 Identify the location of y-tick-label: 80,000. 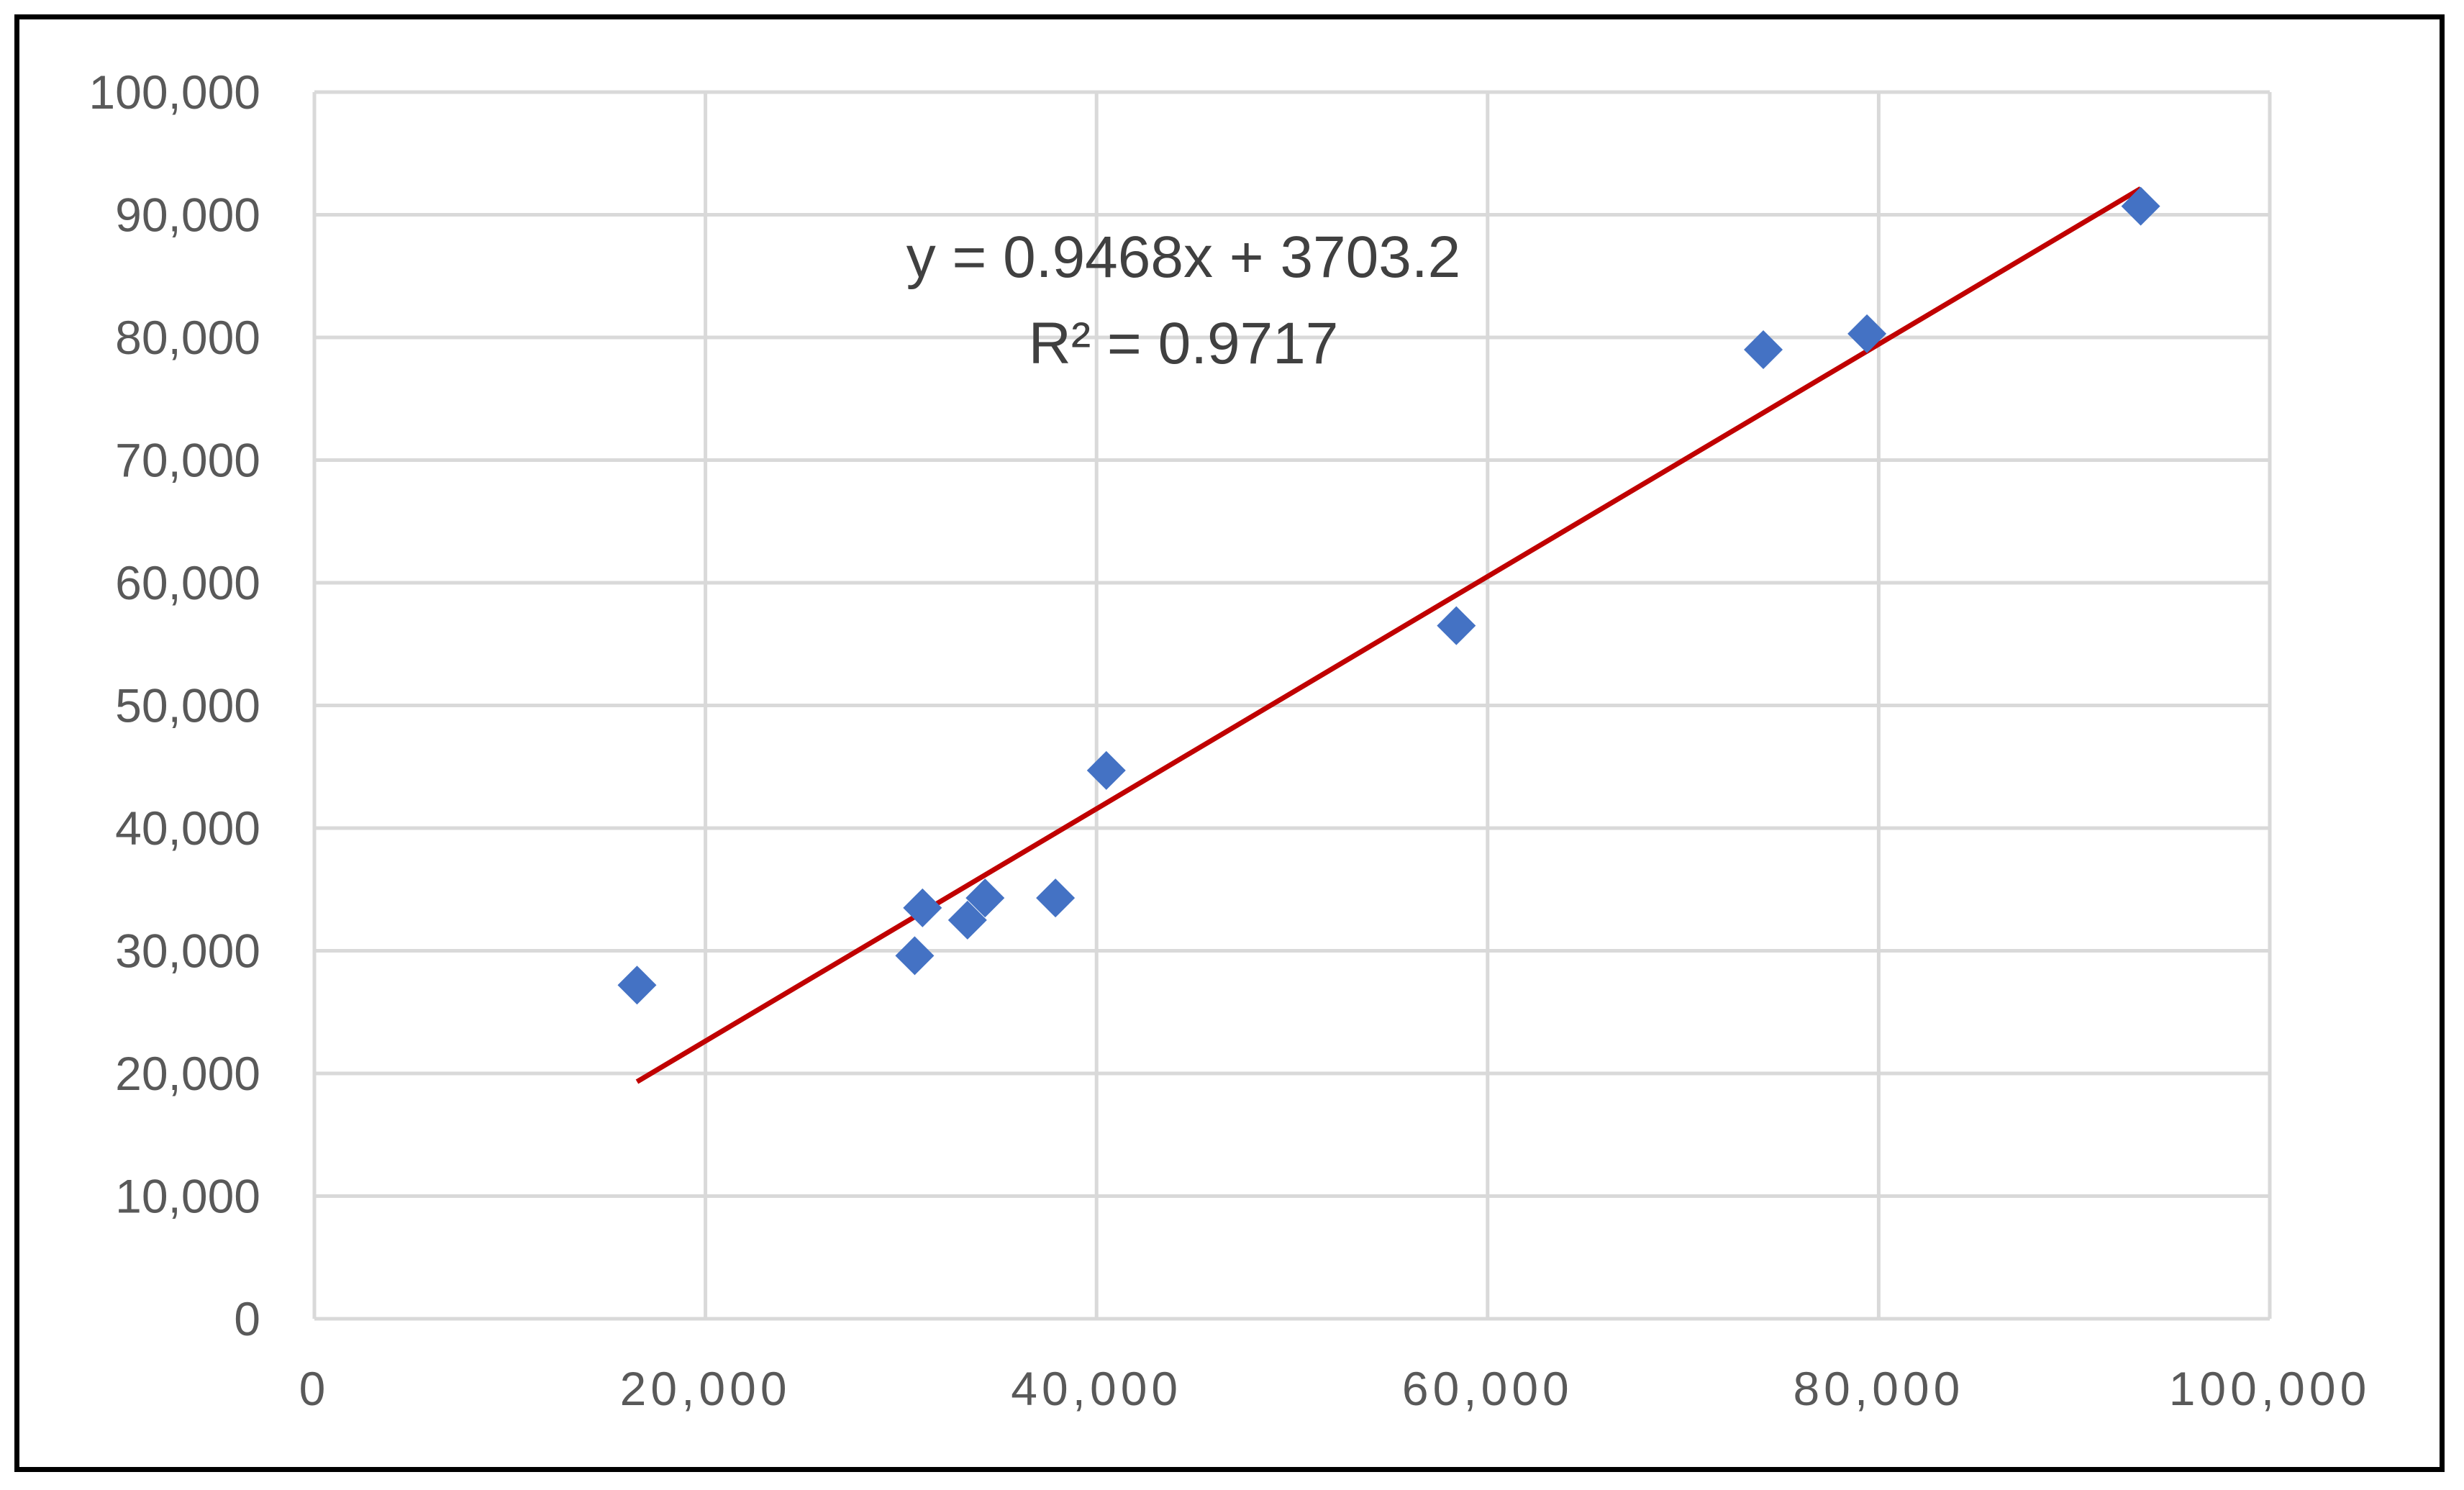
(187, 337).